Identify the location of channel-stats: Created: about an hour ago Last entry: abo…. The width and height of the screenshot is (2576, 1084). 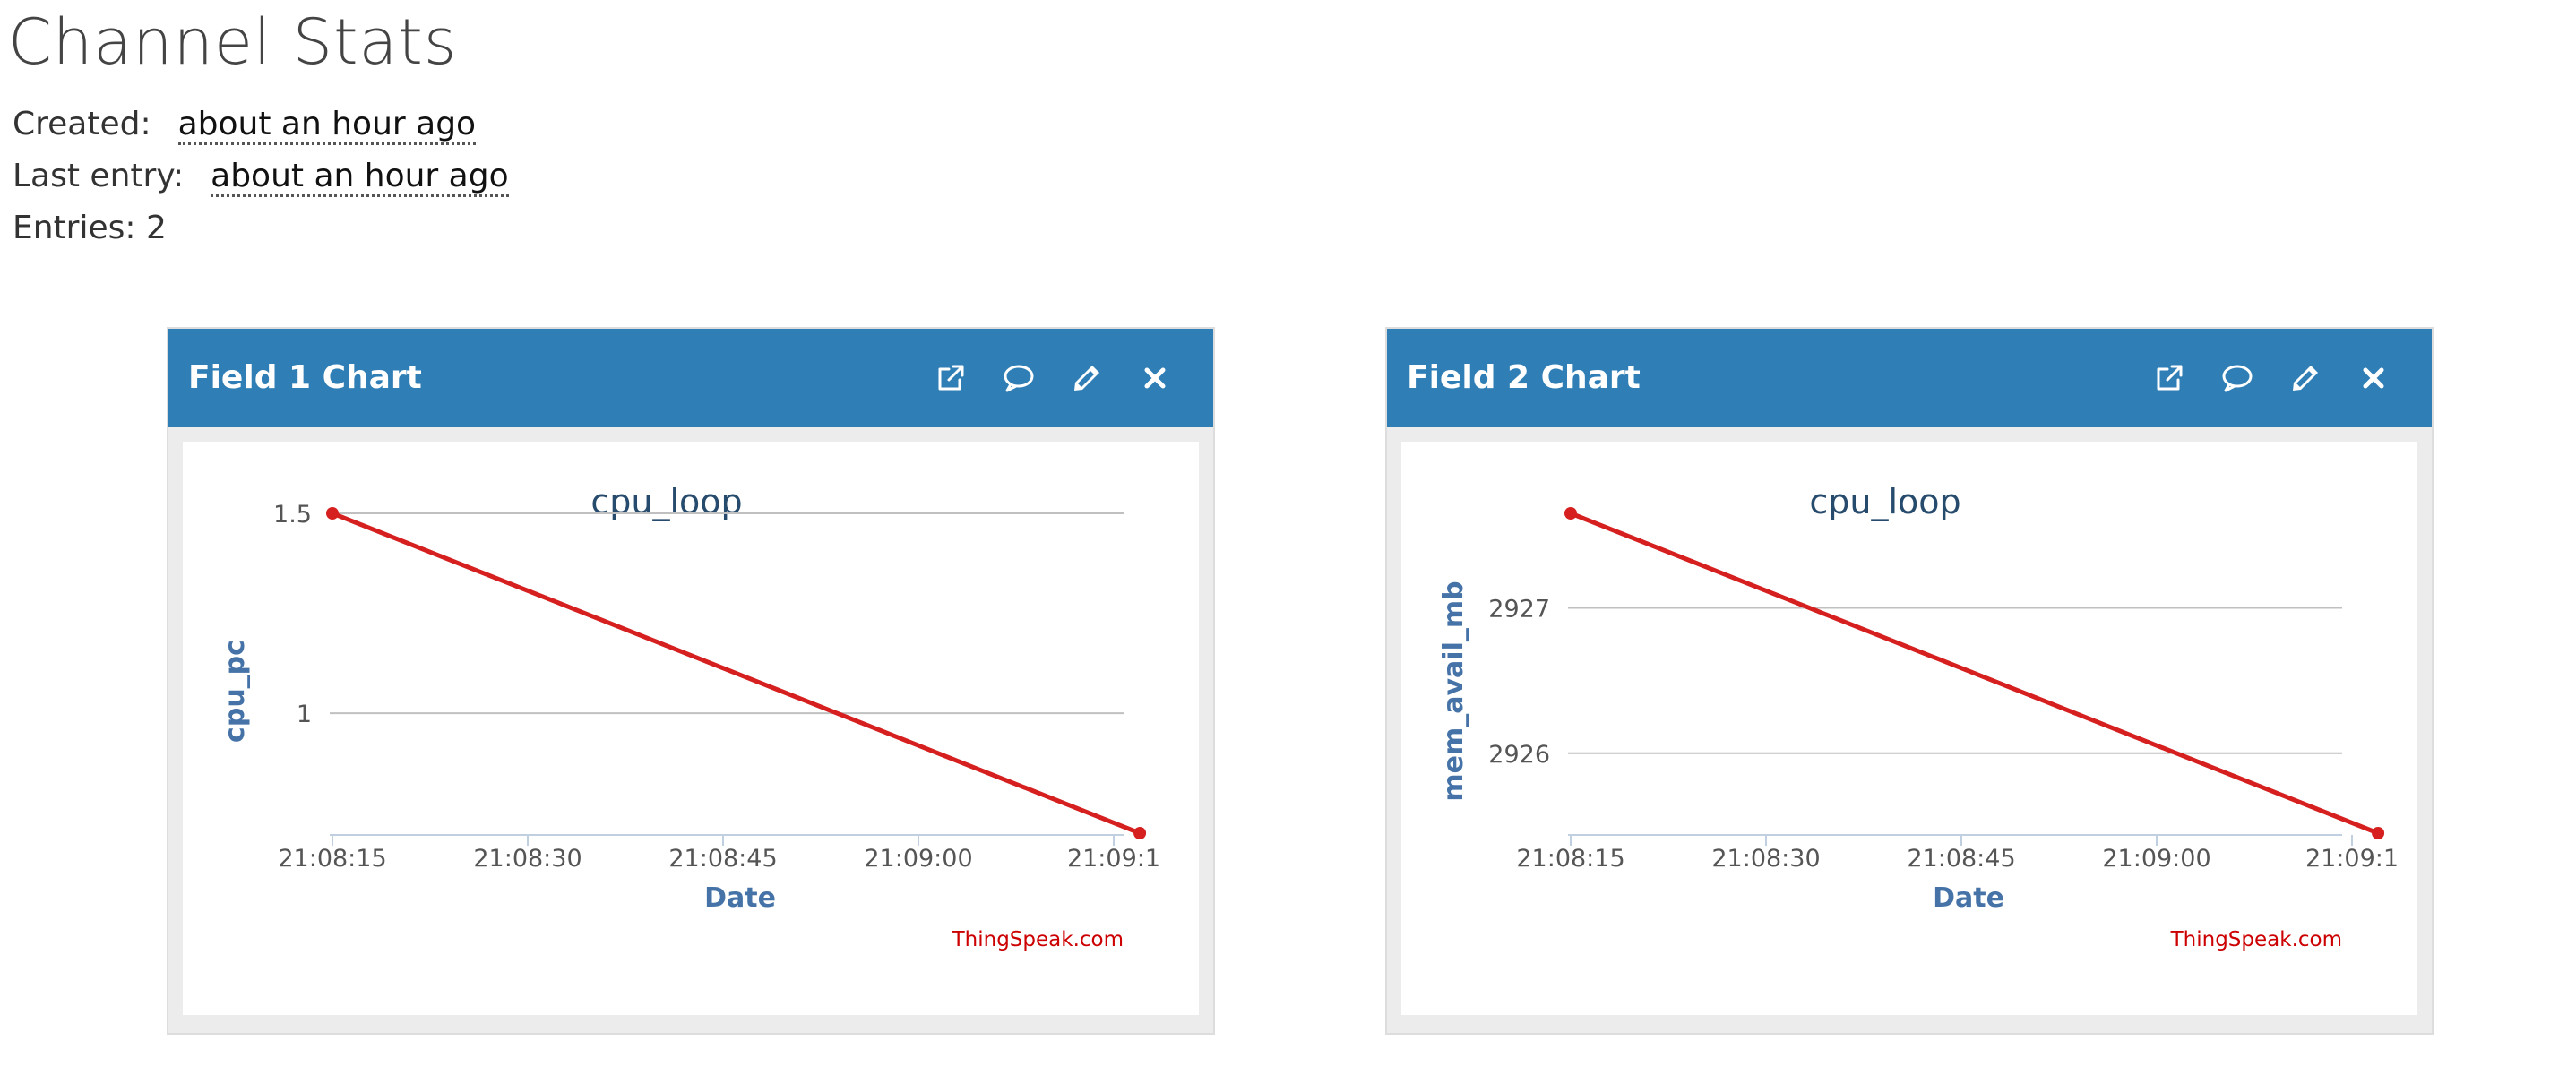
(261, 177).